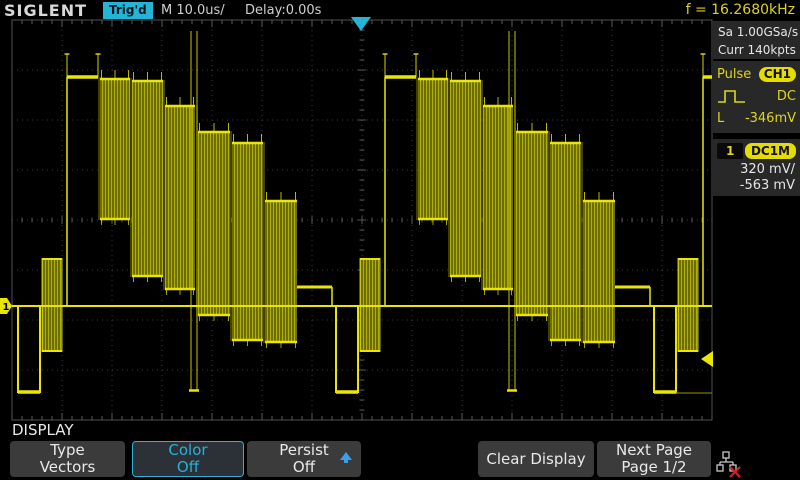 This screenshot has width=800, height=480. What do you see at coordinates (304, 450) in the screenshot?
I see `softkey-label: Persist` at bounding box center [304, 450].